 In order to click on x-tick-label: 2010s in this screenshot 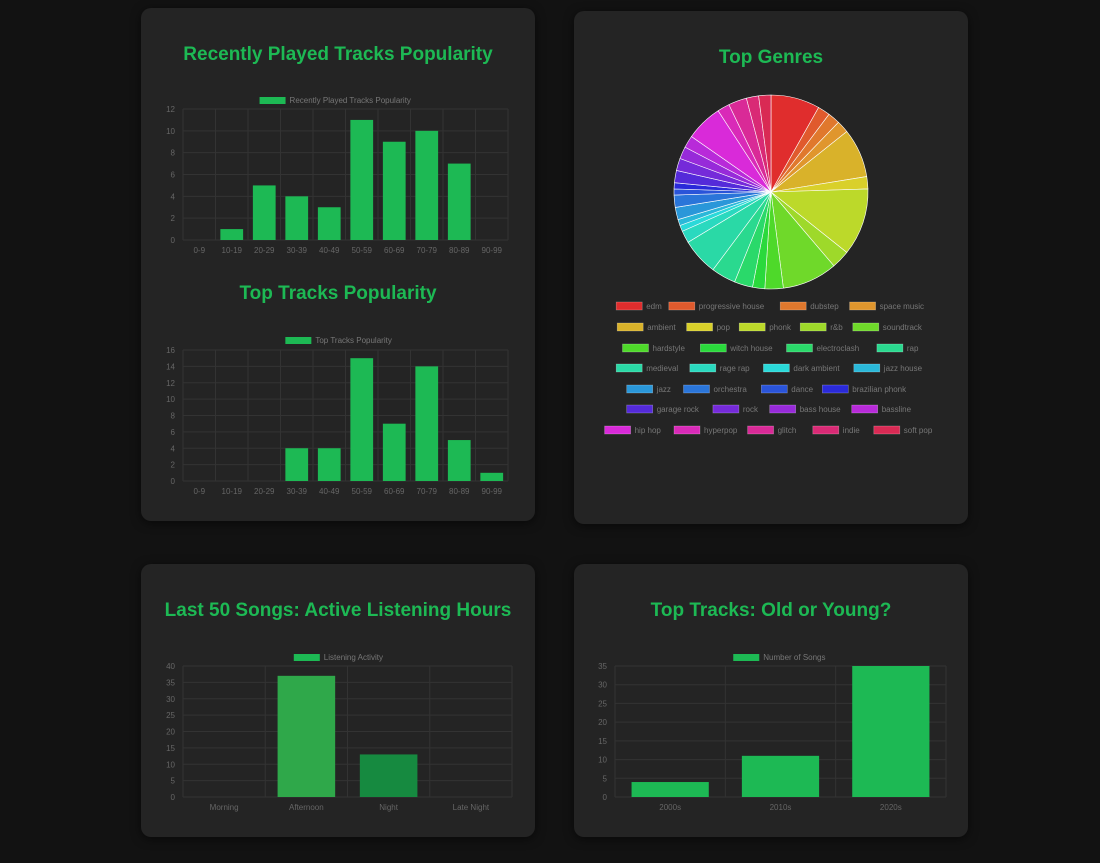, I will do `click(781, 807)`.